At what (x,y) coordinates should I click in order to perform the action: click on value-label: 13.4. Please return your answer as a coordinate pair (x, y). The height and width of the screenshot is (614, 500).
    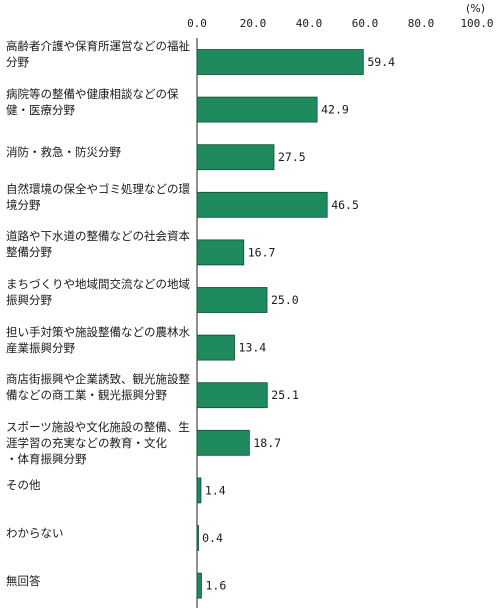
    Looking at the image, I should click on (253, 348).